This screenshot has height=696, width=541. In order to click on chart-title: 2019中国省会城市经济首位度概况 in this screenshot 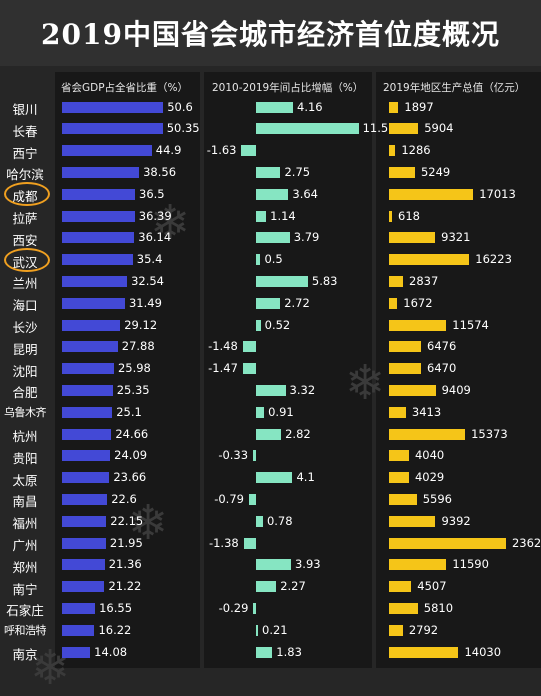, I will do `click(270, 34)`.